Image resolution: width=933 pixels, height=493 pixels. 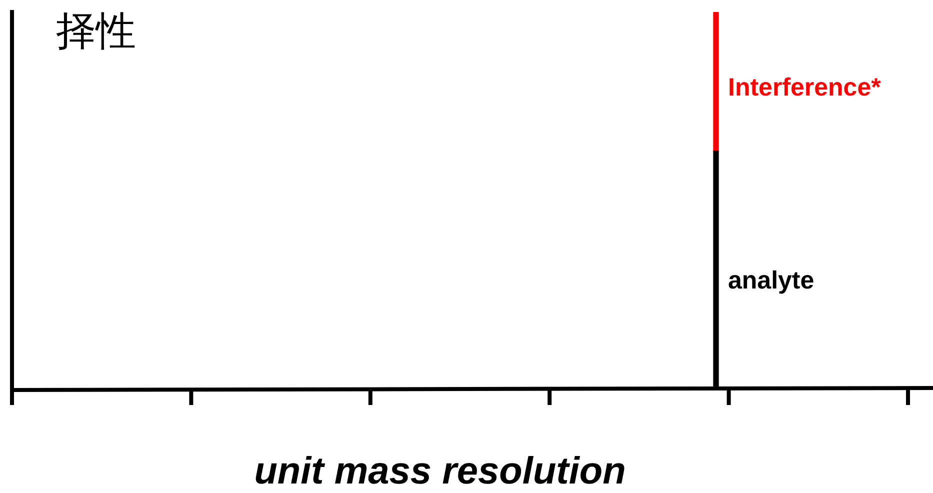 I want to click on series-label: analyte, so click(x=771, y=280).